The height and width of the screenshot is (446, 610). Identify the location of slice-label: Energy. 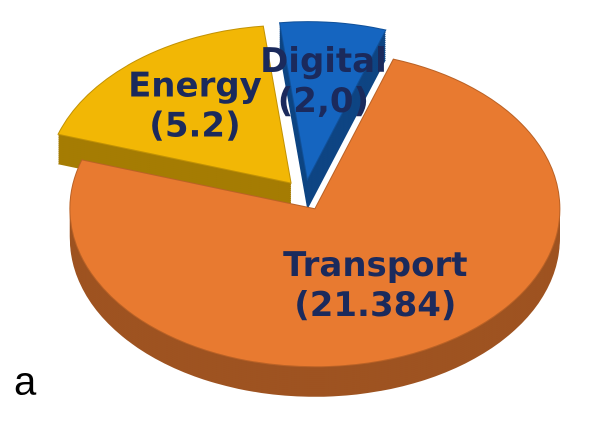
(195, 86).